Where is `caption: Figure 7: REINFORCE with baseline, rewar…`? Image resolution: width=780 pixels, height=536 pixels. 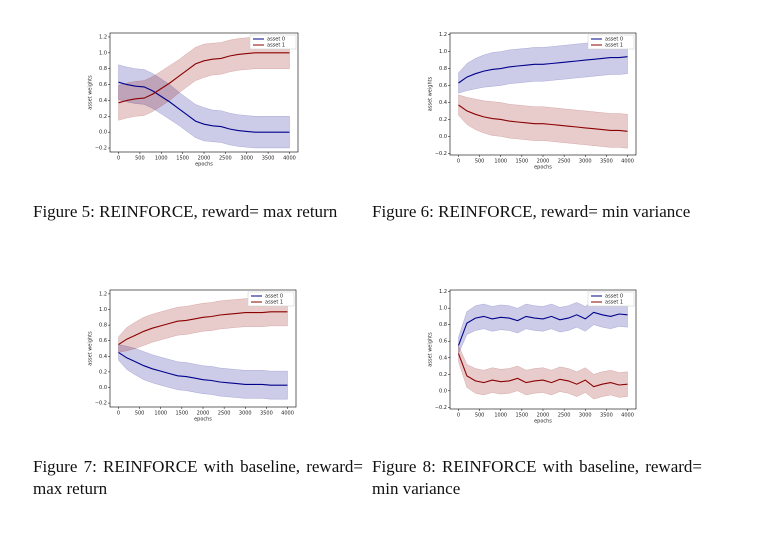
caption: Figure 7: REINFORCE with baseline, rewar… is located at coordinates (198, 477).